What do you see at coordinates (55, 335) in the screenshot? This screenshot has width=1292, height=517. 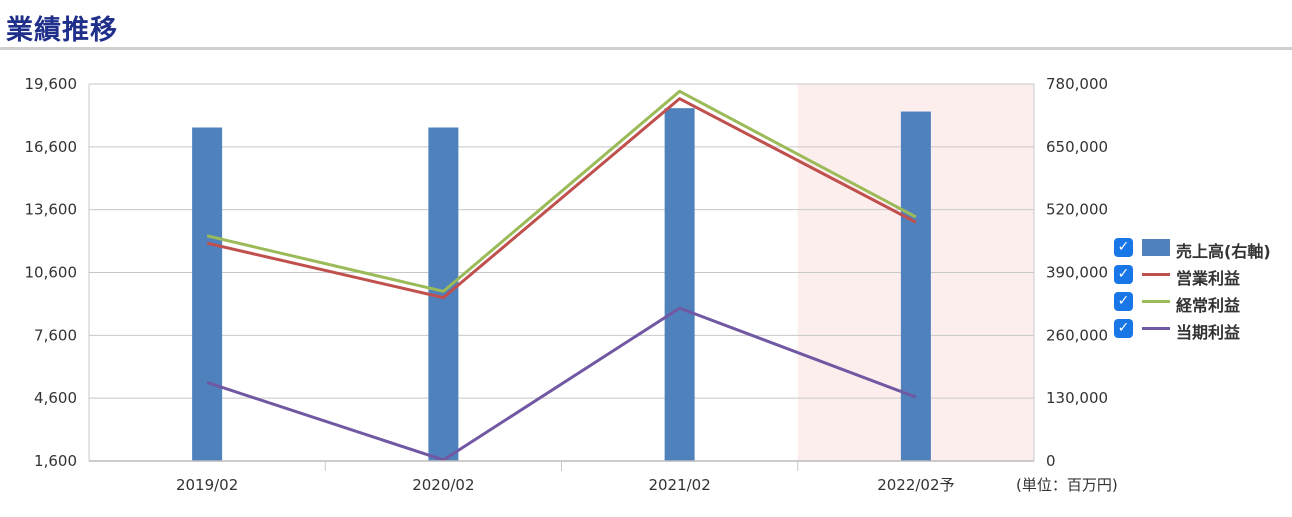 I see `left-tick-label: 7,600` at bounding box center [55, 335].